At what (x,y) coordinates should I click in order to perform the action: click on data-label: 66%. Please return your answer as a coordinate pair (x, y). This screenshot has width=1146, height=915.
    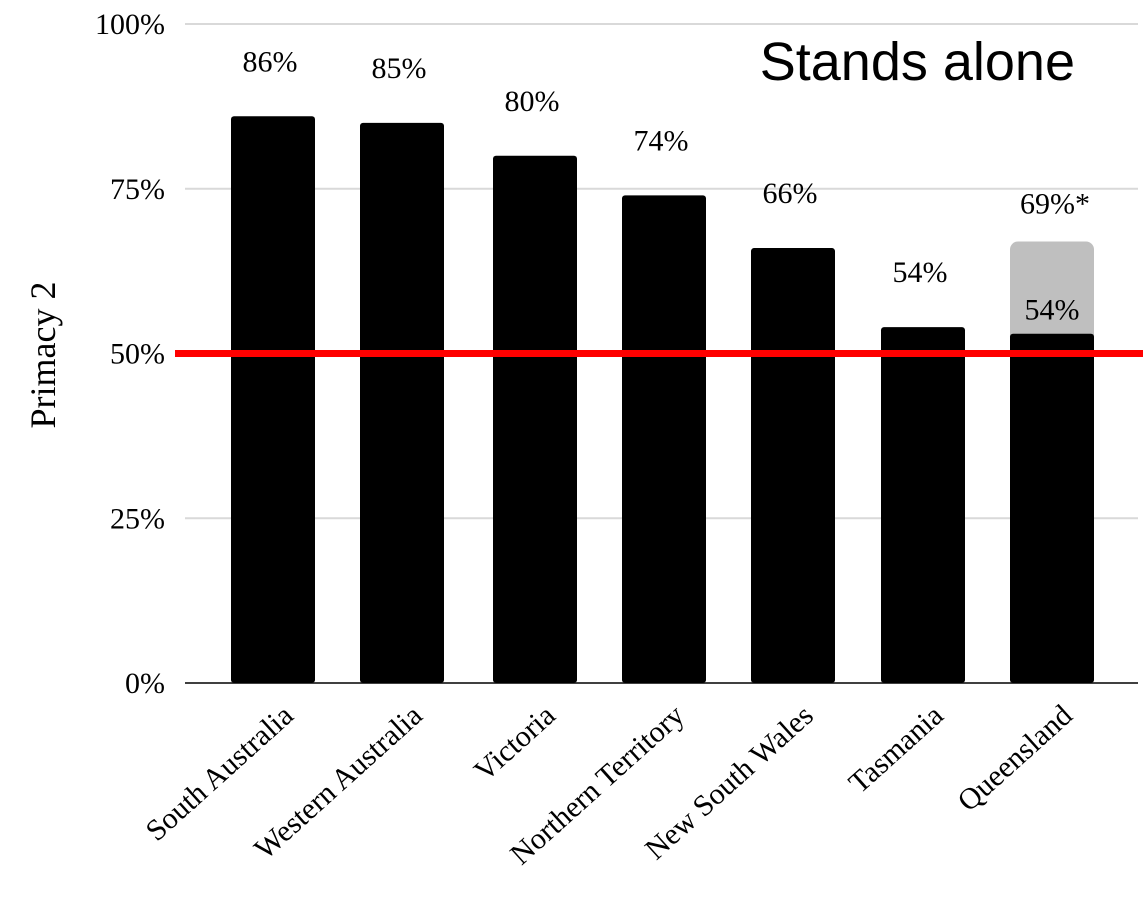
    Looking at the image, I should click on (790, 193).